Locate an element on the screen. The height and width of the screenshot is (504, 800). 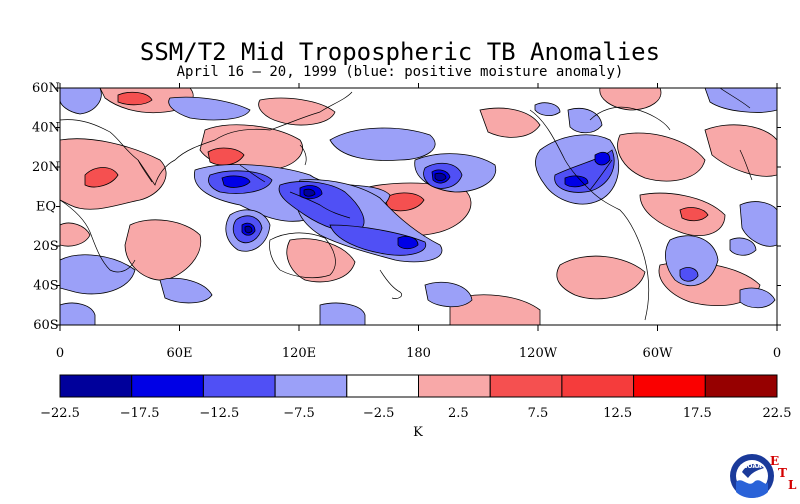
colorbar-tick-label: −22.5 is located at coordinates (60, 413).